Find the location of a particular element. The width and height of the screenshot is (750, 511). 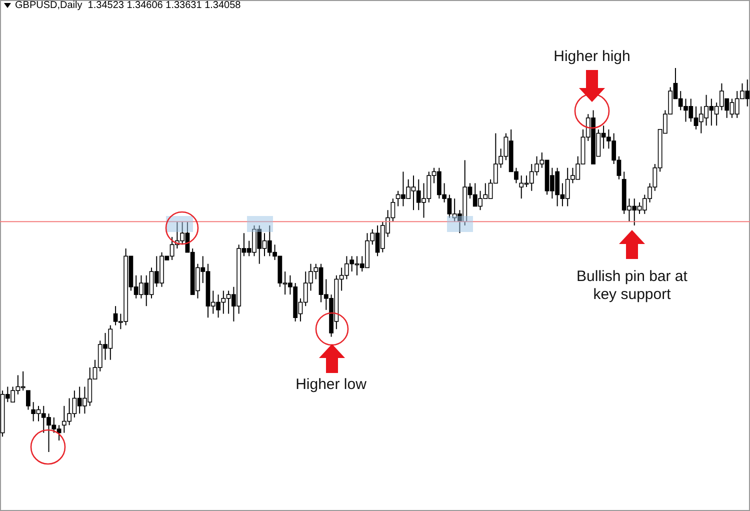

text: Higher high is located at coordinates (592, 57).